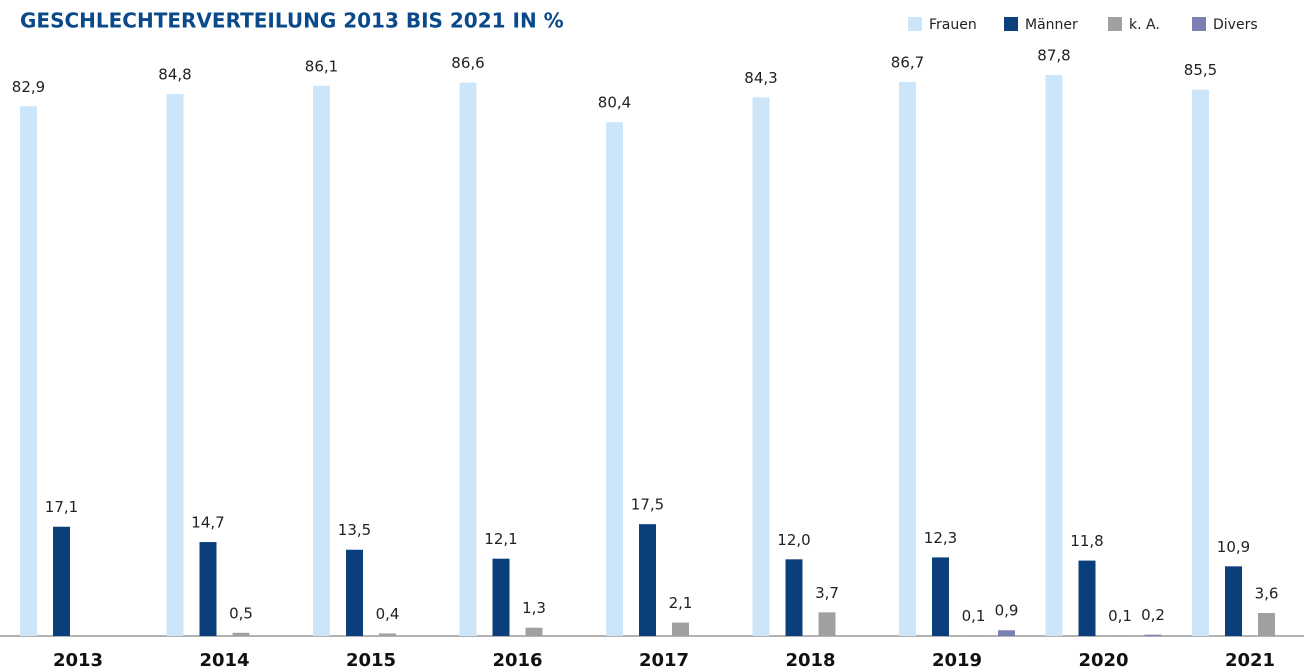  Describe the element at coordinates (953, 25) in the screenshot. I see `legend-label: Frauen` at that location.